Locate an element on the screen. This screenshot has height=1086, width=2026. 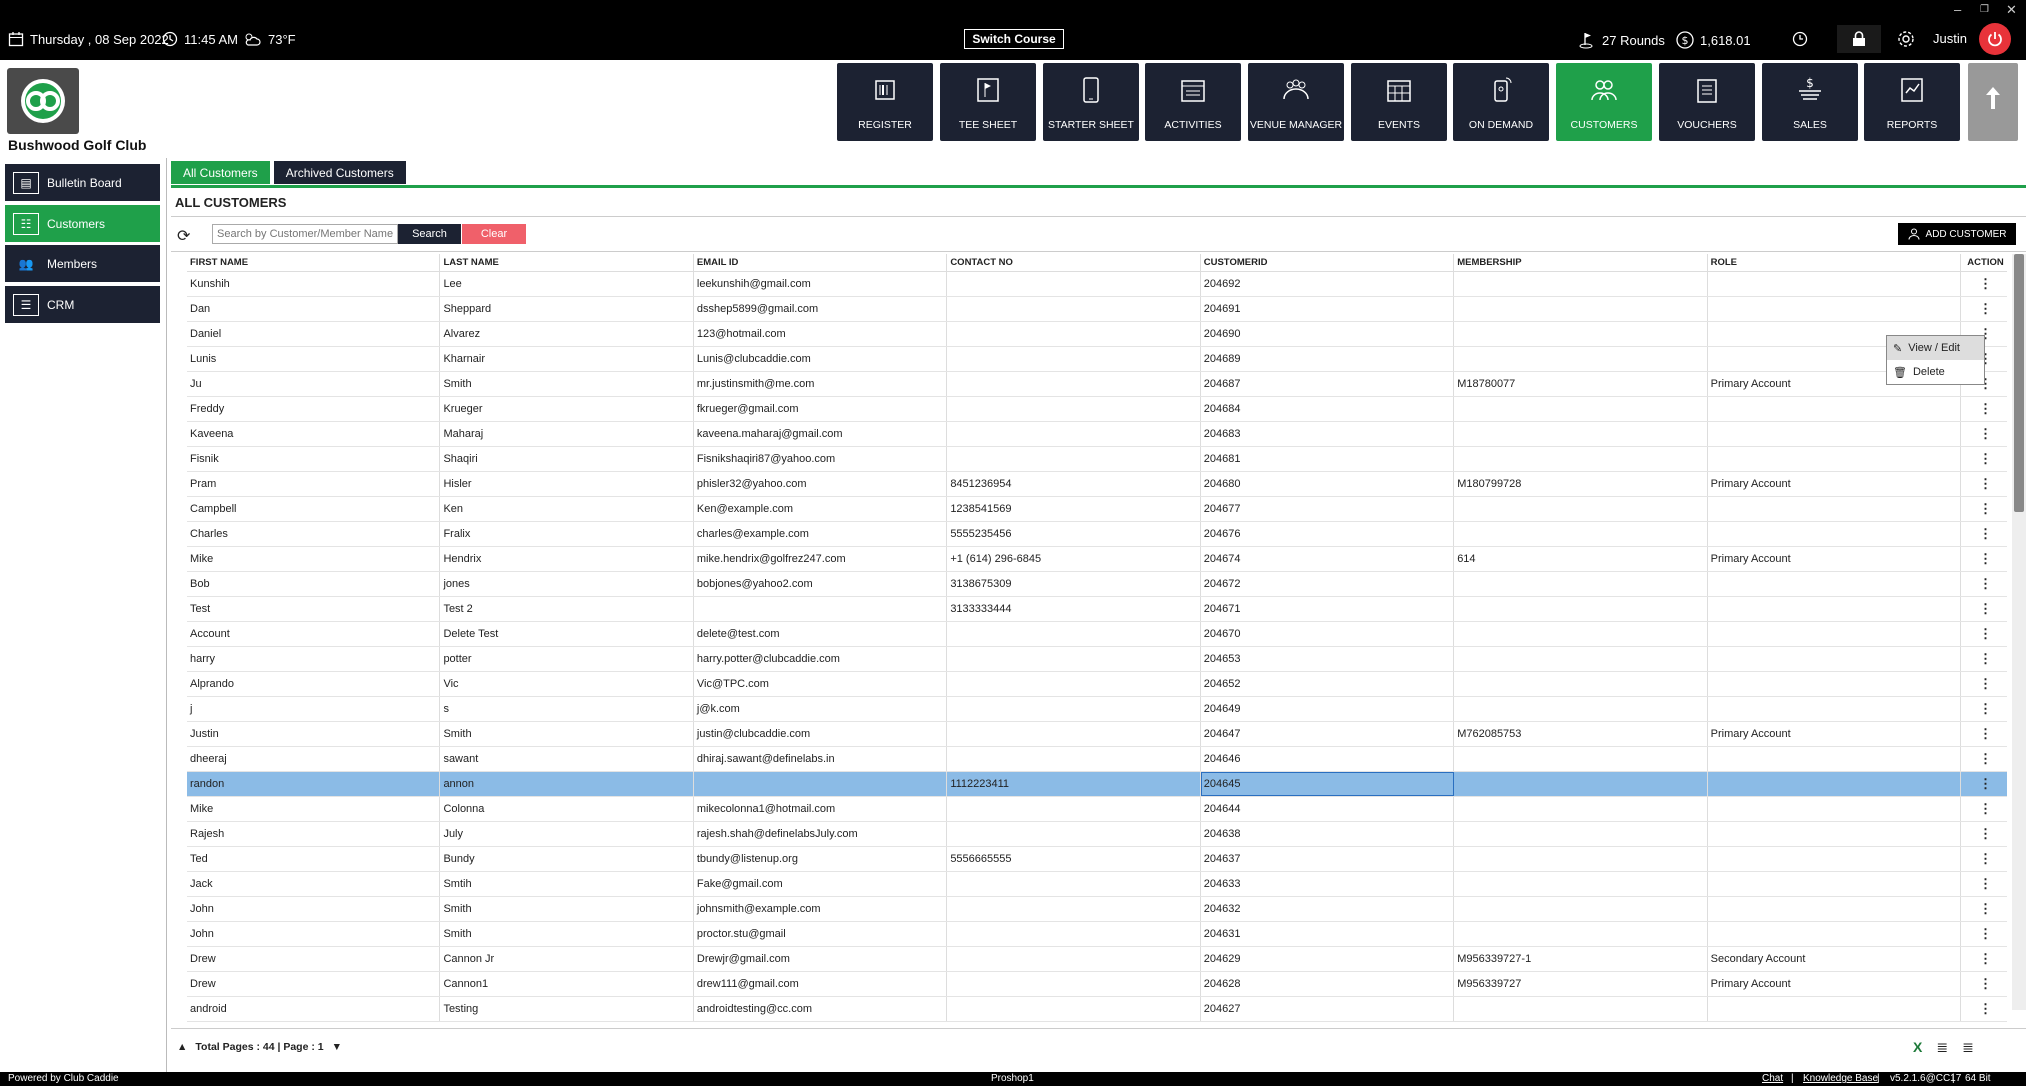
column-header: FIRST NAME is located at coordinates (314, 262).